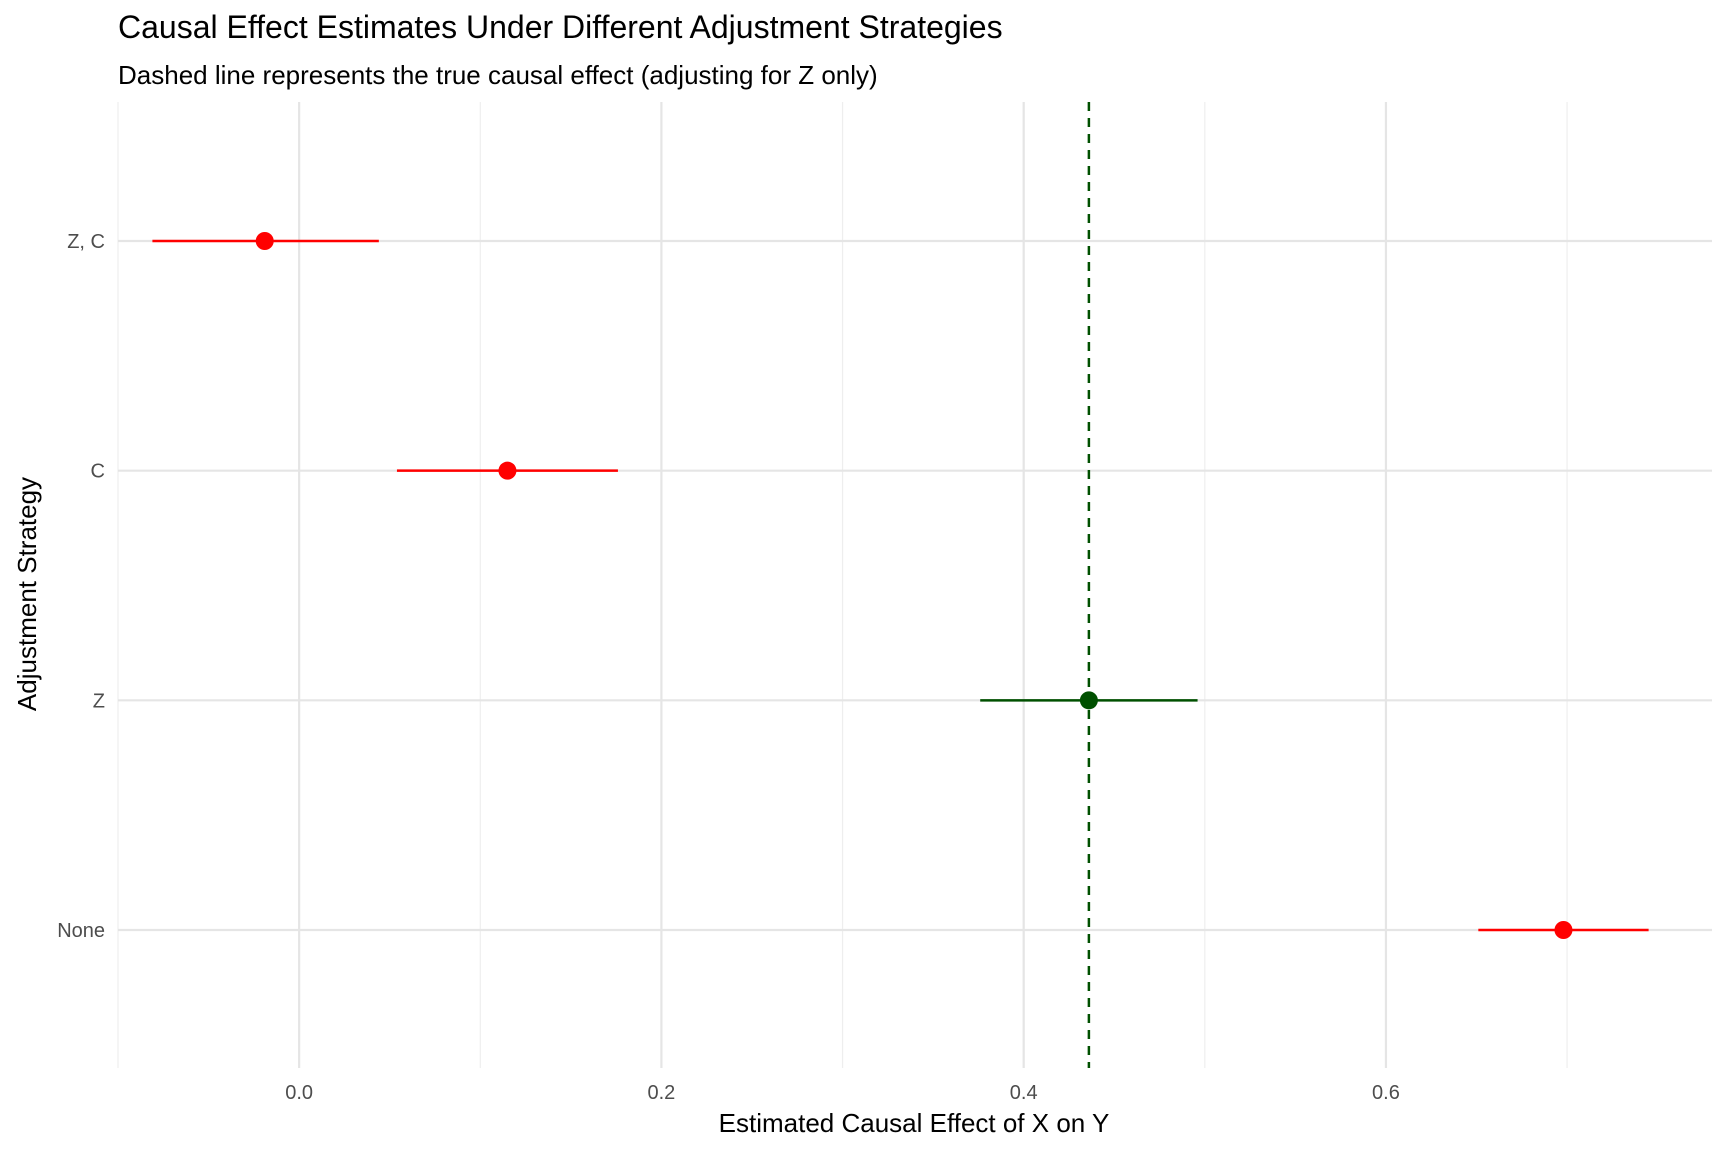  Describe the element at coordinates (914, 1123) in the screenshot. I see `x-axis-title: Estimated Causal Effect of X on Y` at that location.